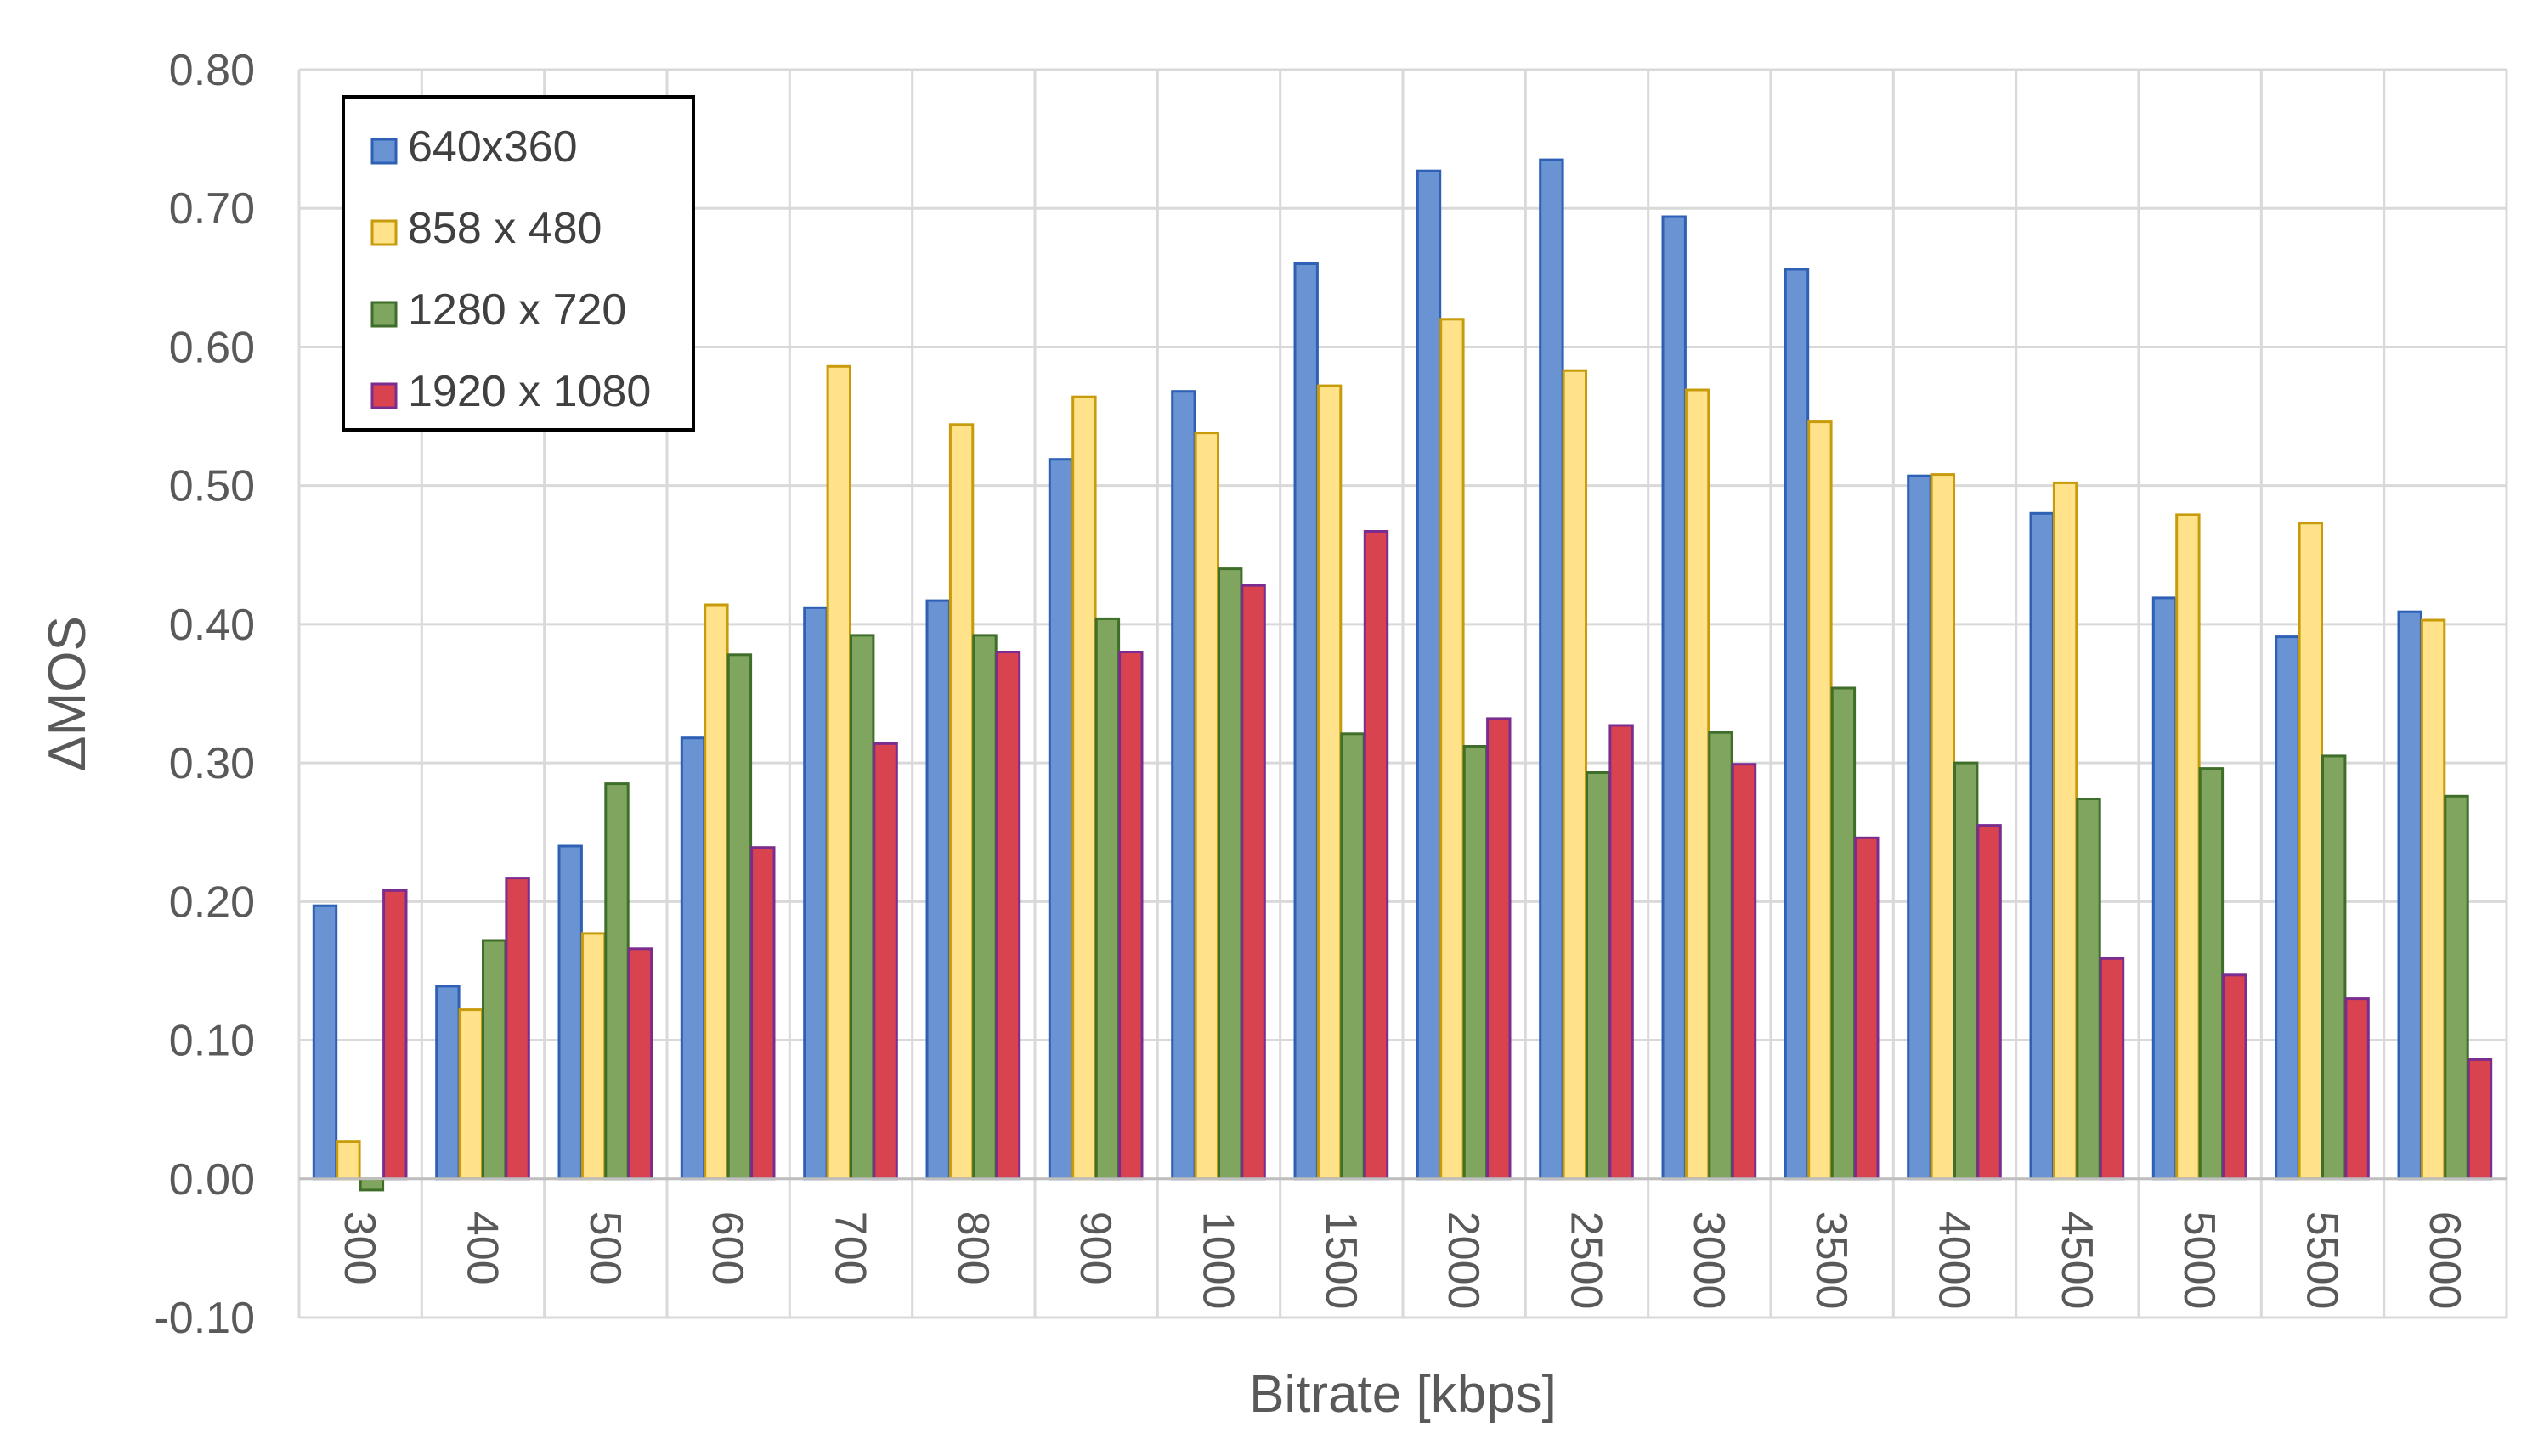  I want to click on x-tick-label: 3500, so click(1831, 1260).